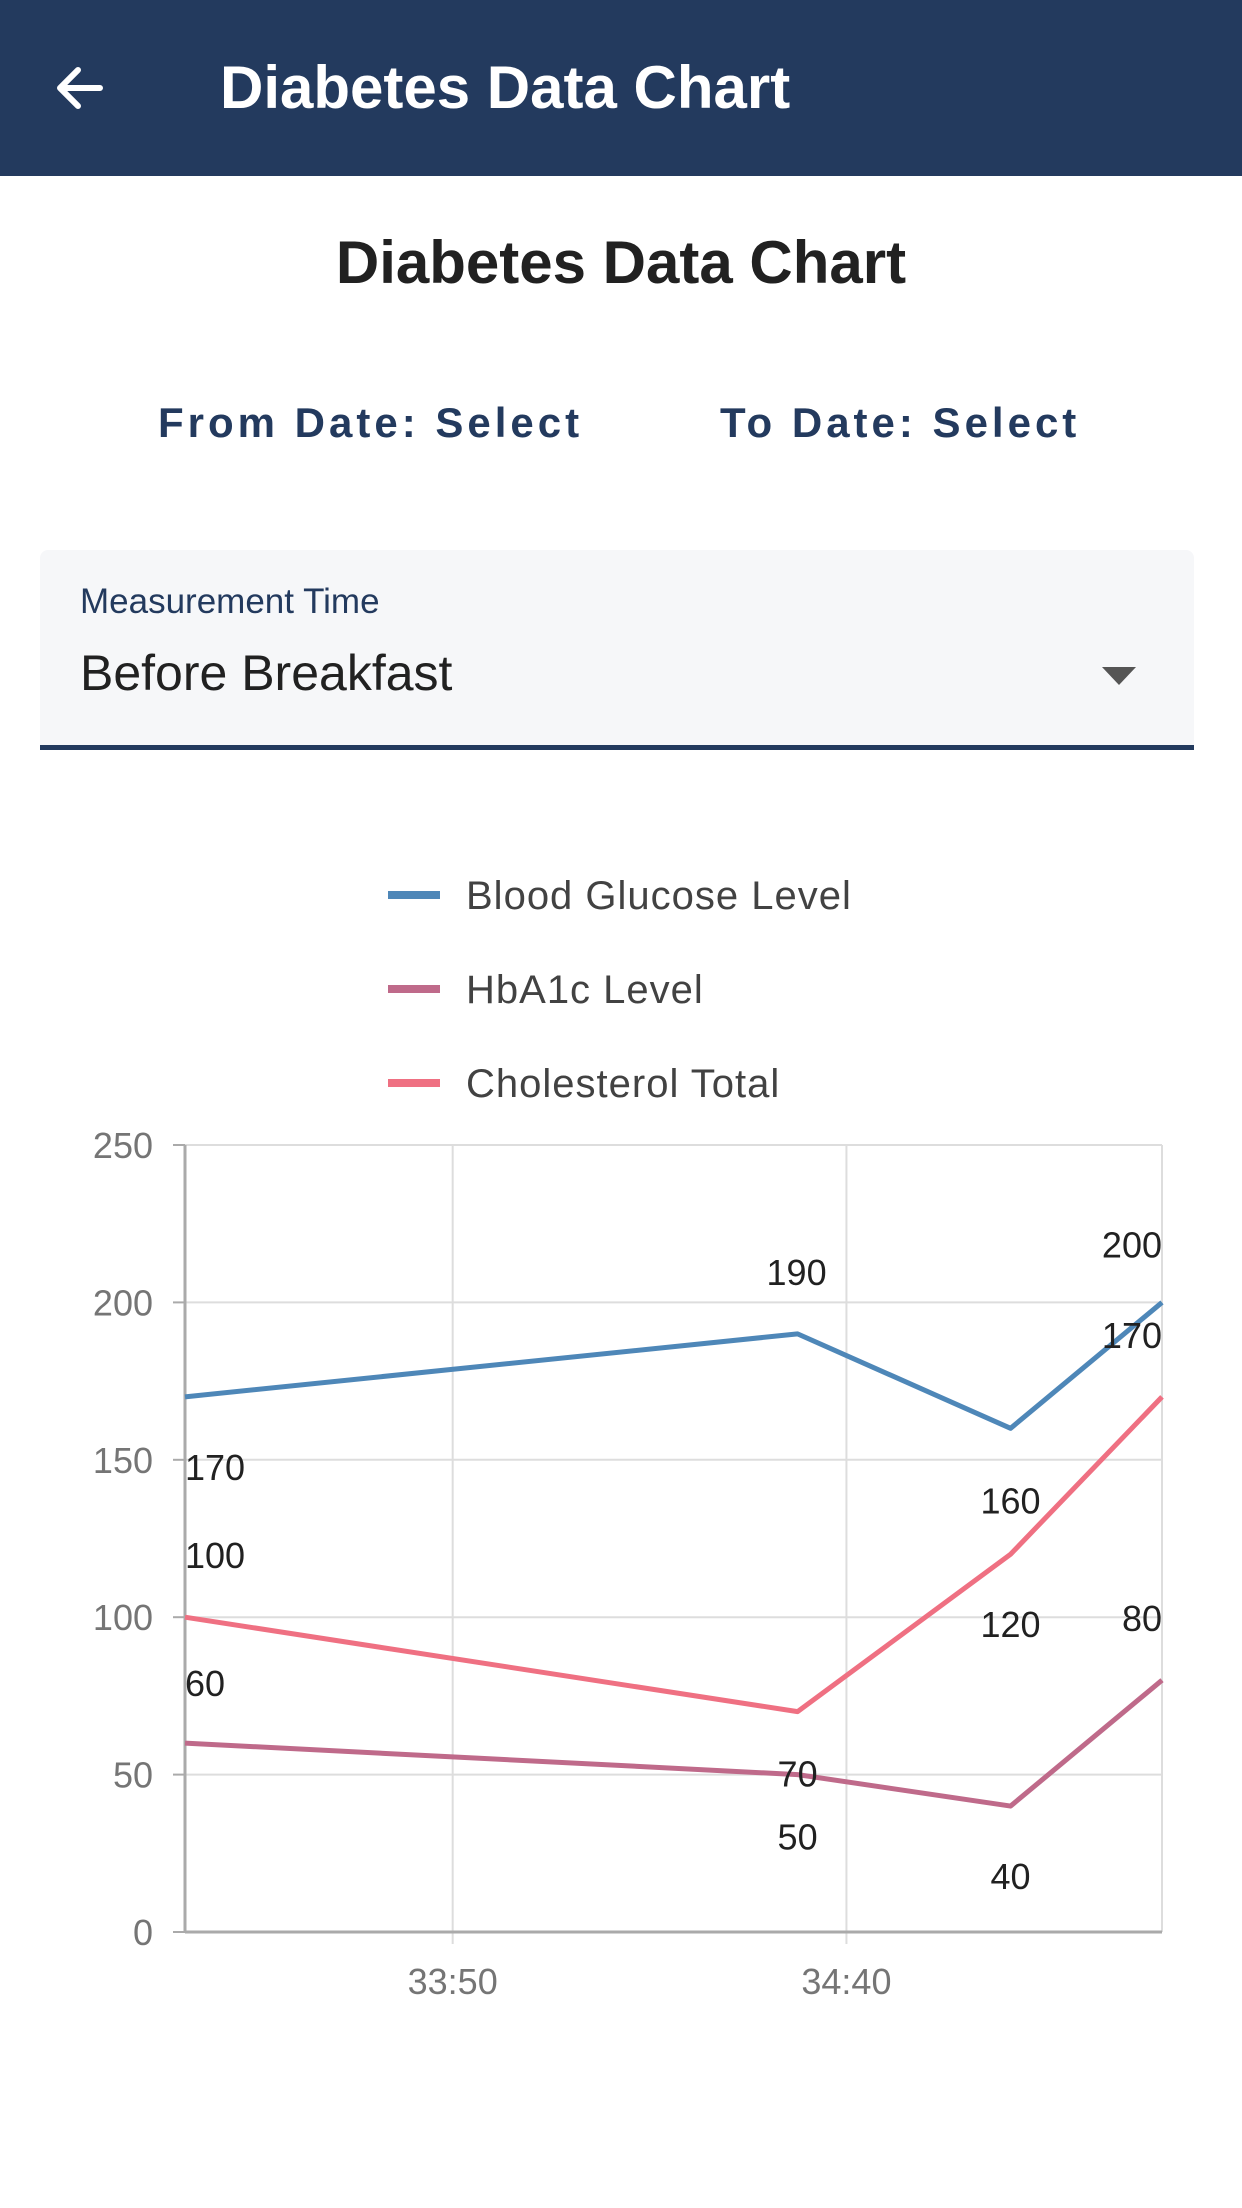 The image size is (1242, 2208). What do you see at coordinates (133, 1775) in the screenshot?
I see `y-tick-label: 50` at bounding box center [133, 1775].